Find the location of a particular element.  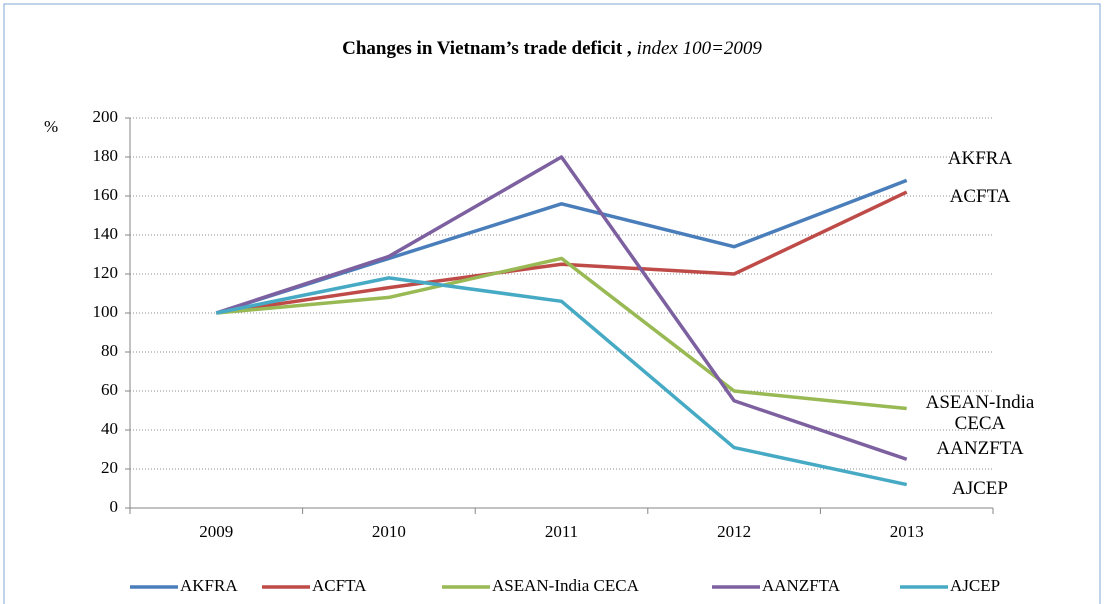

y-tick-label: 140 is located at coordinates (106, 233).